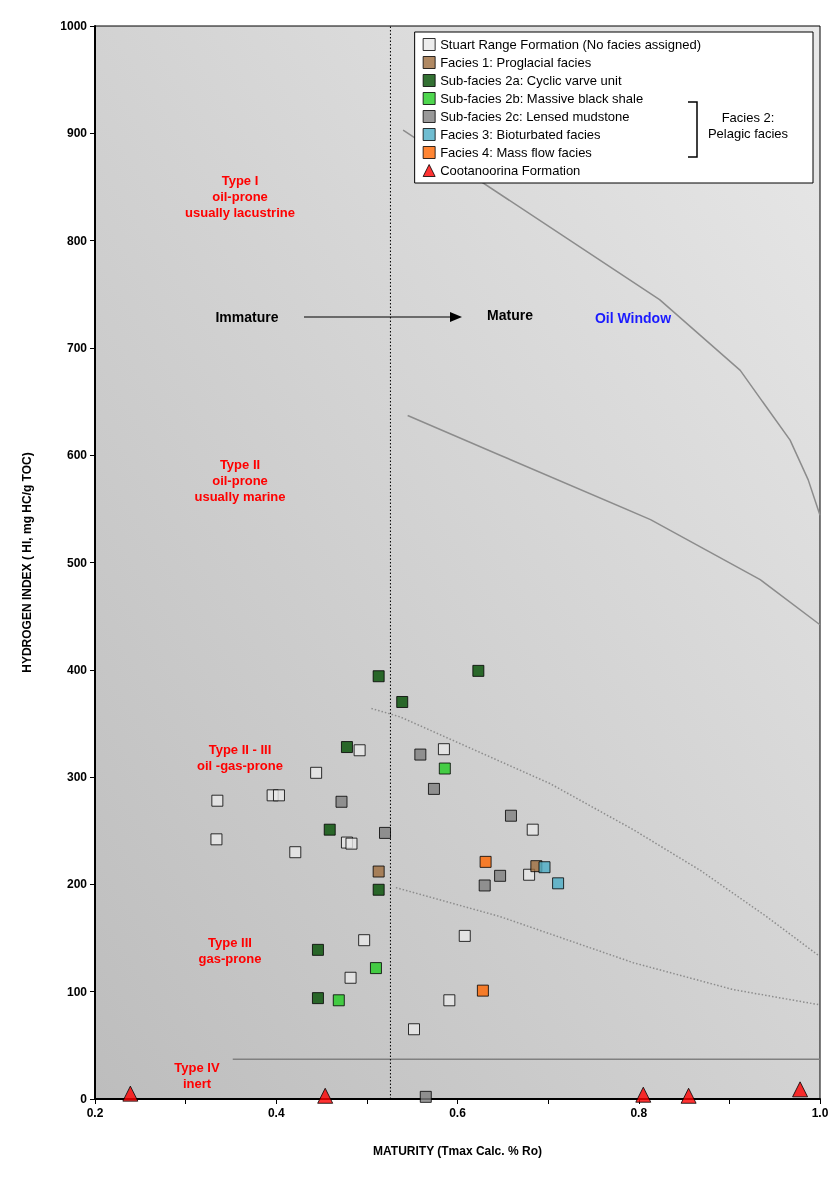 This screenshot has width=833, height=1182. What do you see at coordinates (510, 315) in the screenshot?
I see `annotation: Mature` at bounding box center [510, 315].